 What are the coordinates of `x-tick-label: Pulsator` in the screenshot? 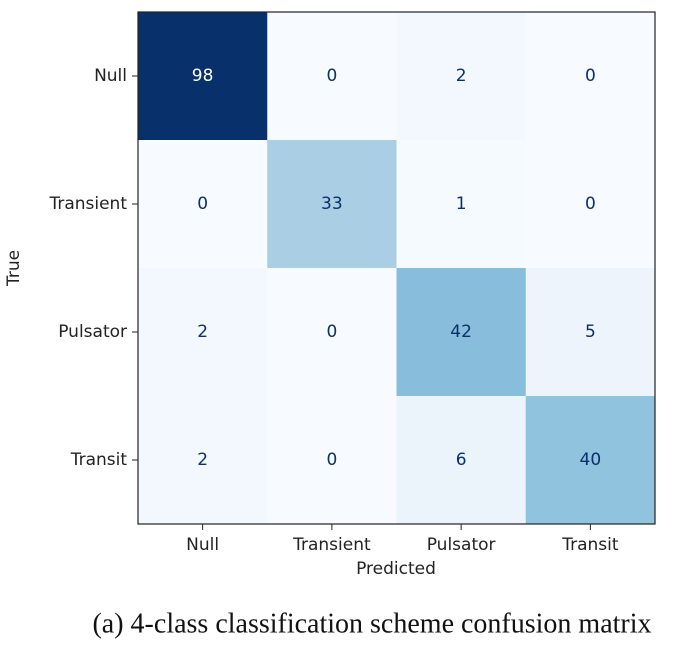 It's located at (461, 545).